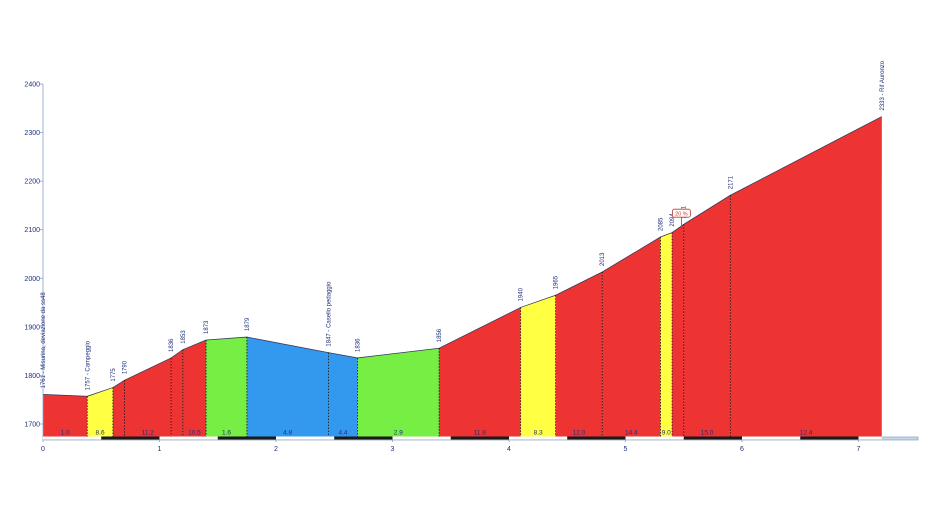 The image size is (928, 507). Describe the element at coordinates (859, 449) in the screenshot. I see `x-tick-label: 7` at that location.